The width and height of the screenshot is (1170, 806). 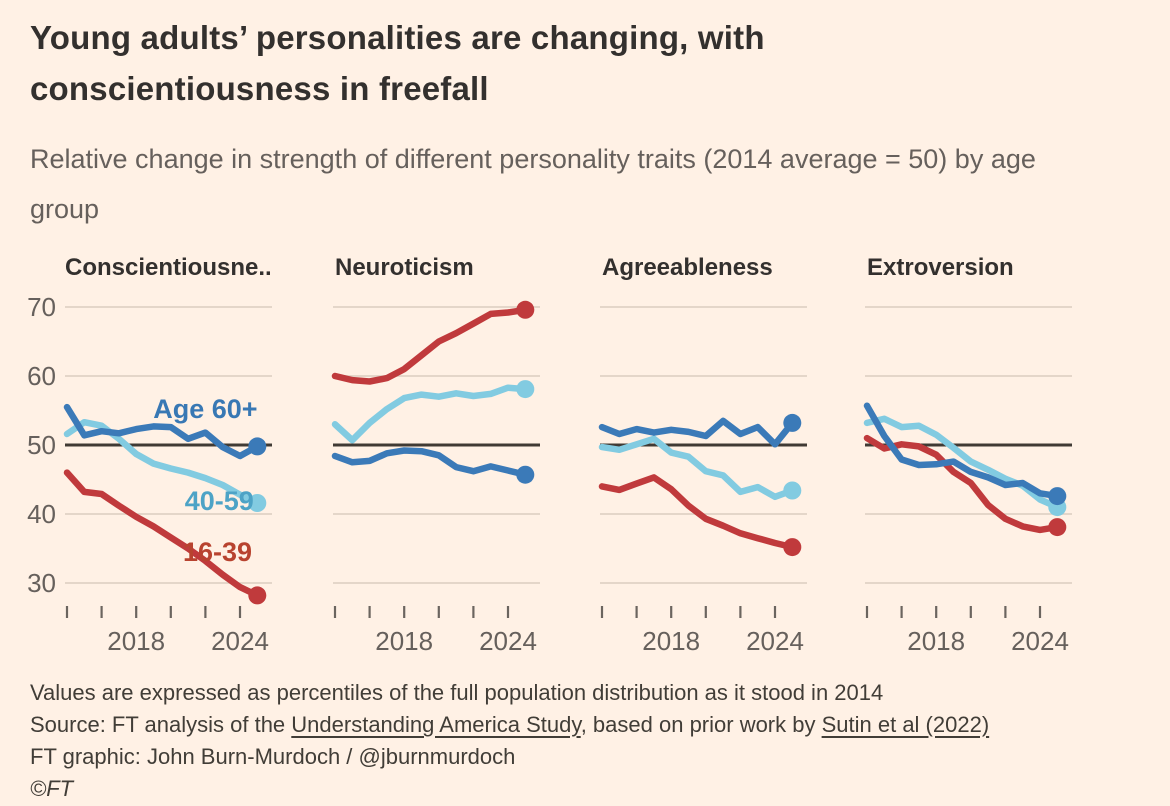 What do you see at coordinates (940, 267) in the screenshot?
I see `panel-title-extroversion: Extroversion` at bounding box center [940, 267].